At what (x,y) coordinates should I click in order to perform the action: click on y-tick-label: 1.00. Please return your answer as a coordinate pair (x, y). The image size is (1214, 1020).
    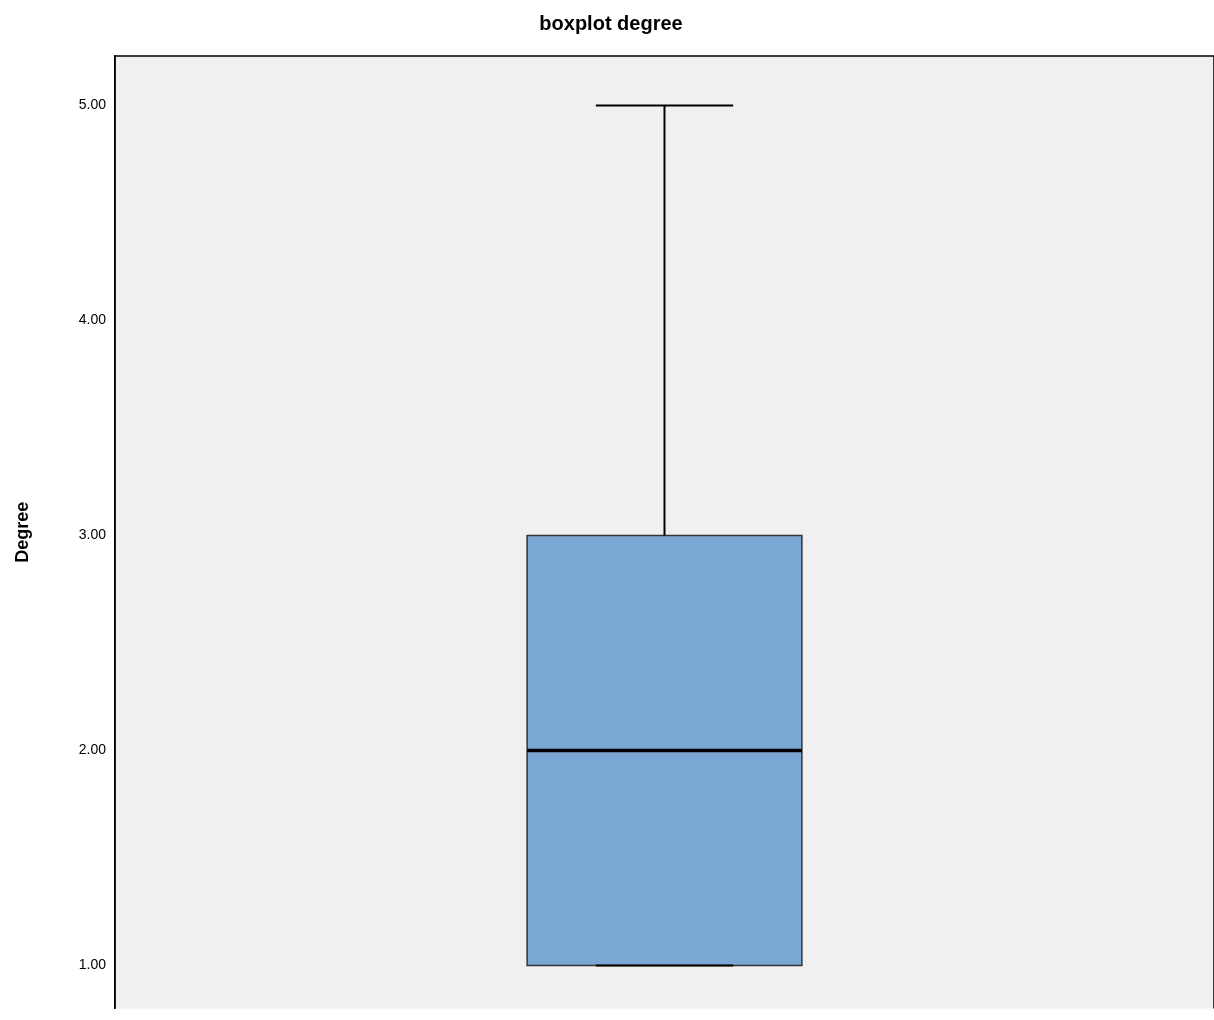
    Looking at the image, I should click on (92, 964).